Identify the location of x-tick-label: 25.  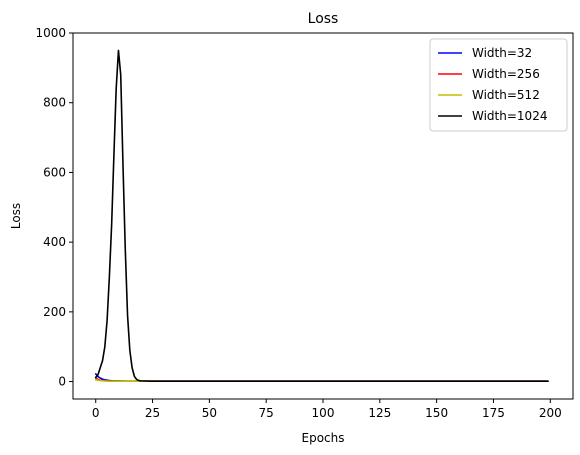
(152, 413).